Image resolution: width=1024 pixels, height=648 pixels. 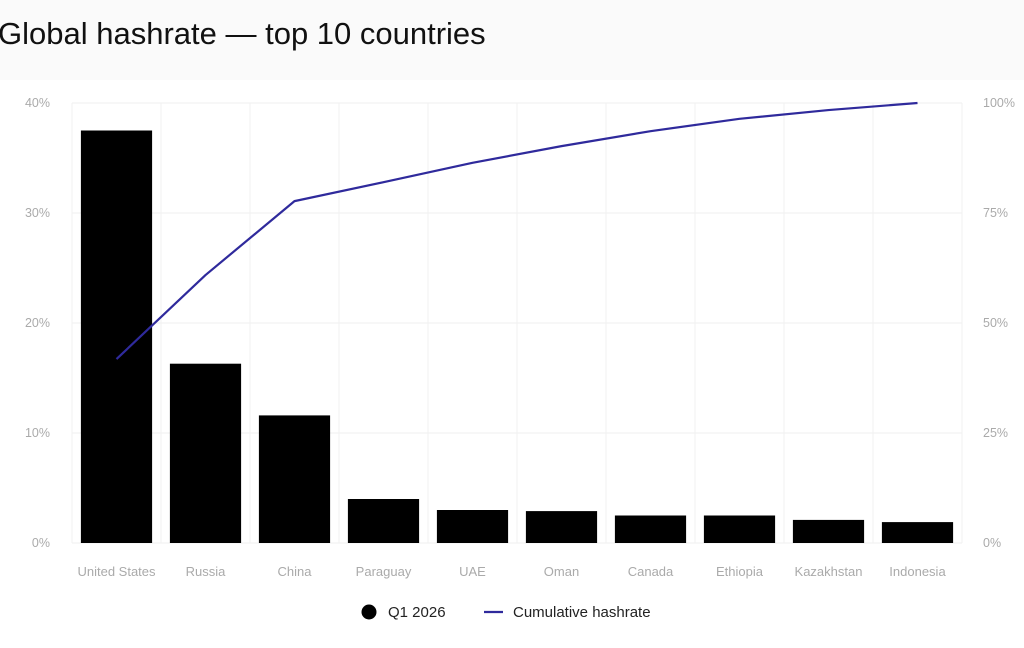 What do you see at coordinates (829, 571) in the screenshot?
I see `x-tick-label: Kazakhstan` at bounding box center [829, 571].